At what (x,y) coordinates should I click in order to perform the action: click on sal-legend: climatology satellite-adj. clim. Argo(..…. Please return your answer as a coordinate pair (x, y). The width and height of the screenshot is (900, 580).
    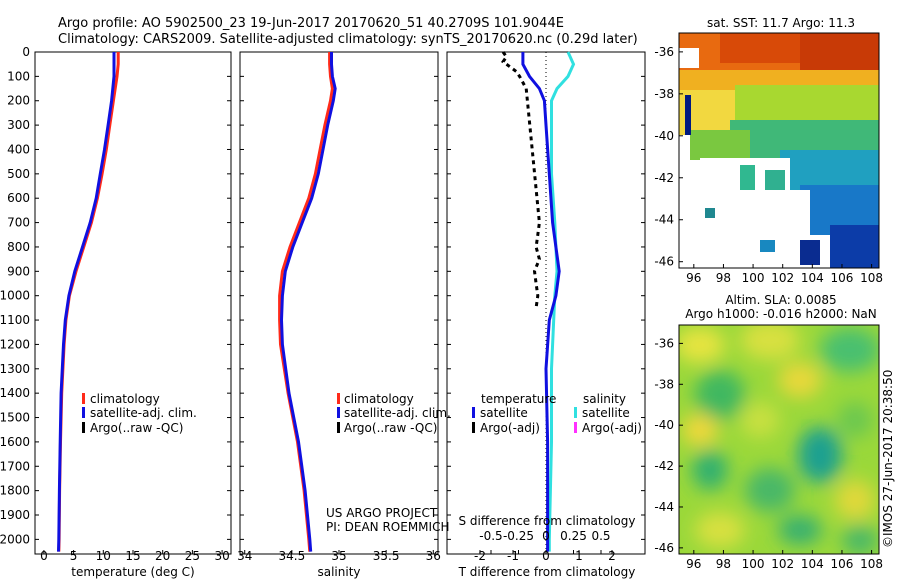
    Looking at the image, I should click on (394, 413).